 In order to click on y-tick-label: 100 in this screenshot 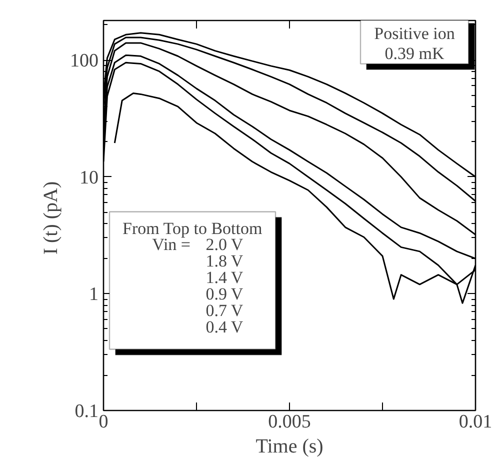, I will do `click(84, 61)`.